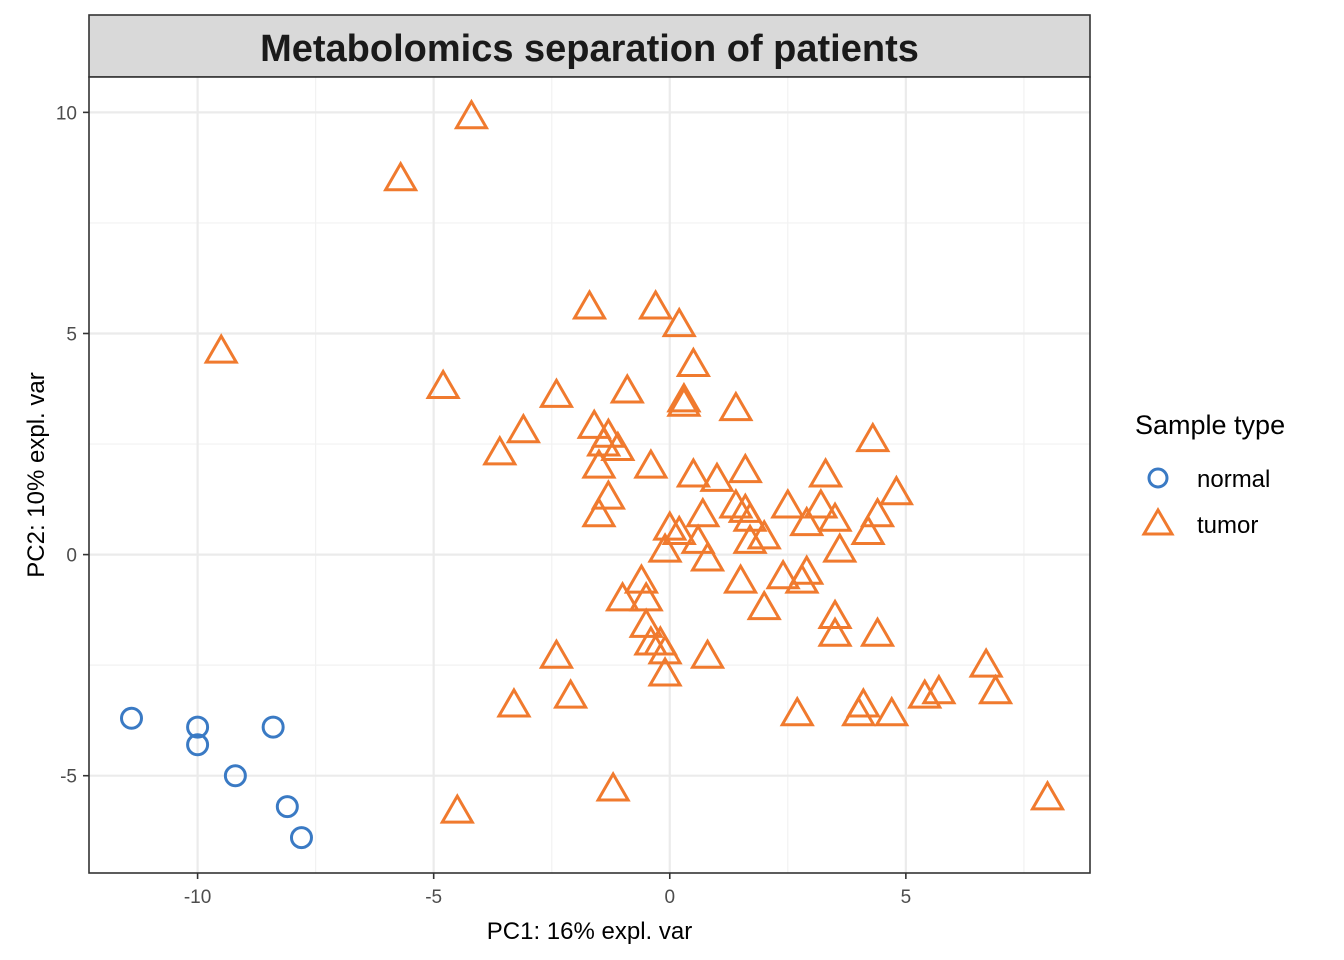  I want to click on y-tick-label: 5, so click(71, 334).